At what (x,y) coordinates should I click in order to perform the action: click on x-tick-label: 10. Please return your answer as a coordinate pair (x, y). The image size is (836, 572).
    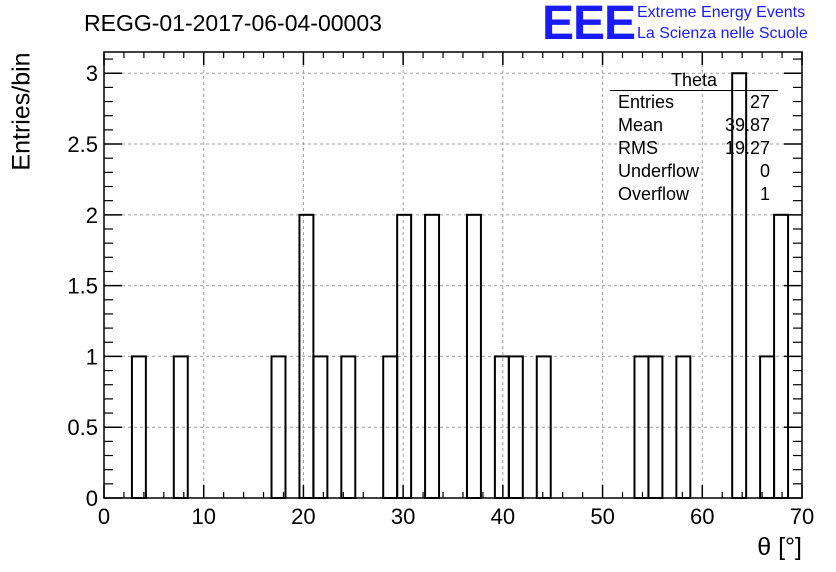
    Looking at the image, I should click on (203, 516).